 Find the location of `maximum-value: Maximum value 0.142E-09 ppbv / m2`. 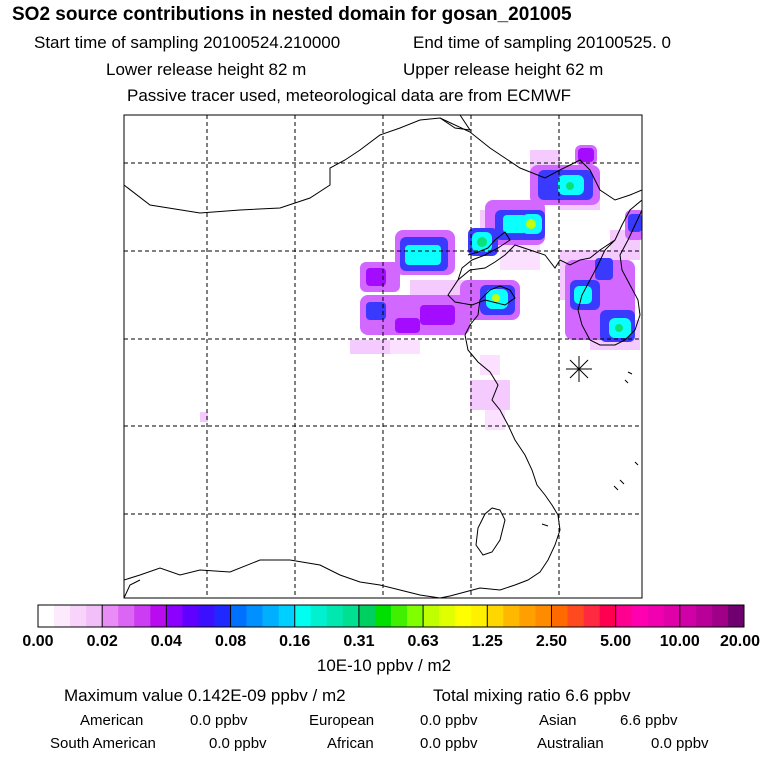

maximum-value: Maximum value 0.142E-09 ppbv / m2 is located at coordinates (205, 695).